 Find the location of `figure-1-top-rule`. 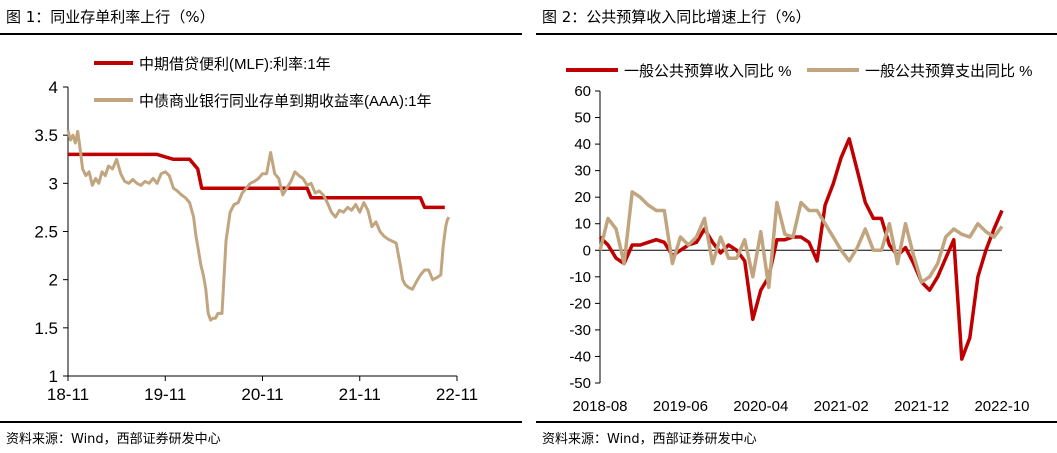

figure-1-top-rule is located at coordinates (261, 34).